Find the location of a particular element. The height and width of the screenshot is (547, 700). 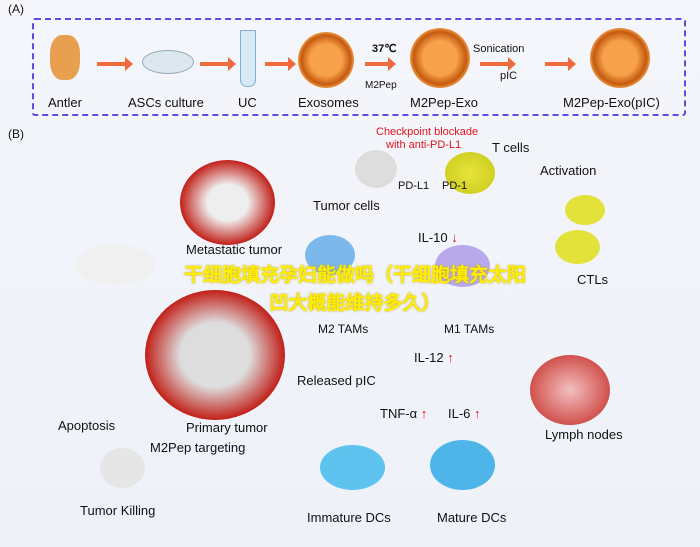

activation-label: Activation is located at coordinates (568, 170).